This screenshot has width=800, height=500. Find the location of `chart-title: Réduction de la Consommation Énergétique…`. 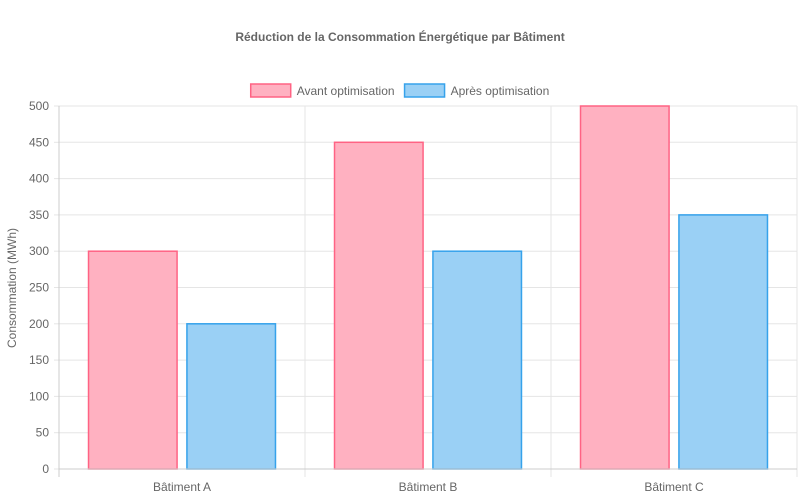

chart-title: Réduction de la Consommation Énergétique… is located at coordinates (399, 36).